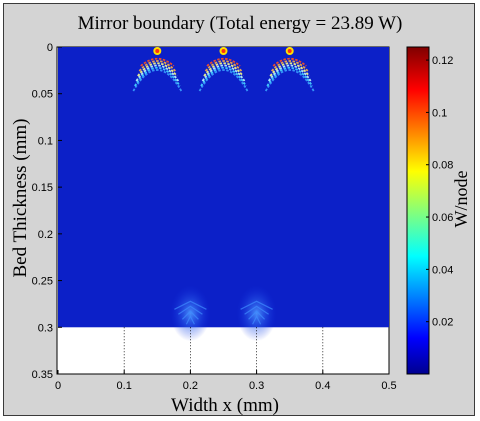 Image resolution: width=480 pixels, height=421 pixels. Describe the element at coordinates (42, 282) in the screenshot. I see `y-tick-label: 0.25` at that location.